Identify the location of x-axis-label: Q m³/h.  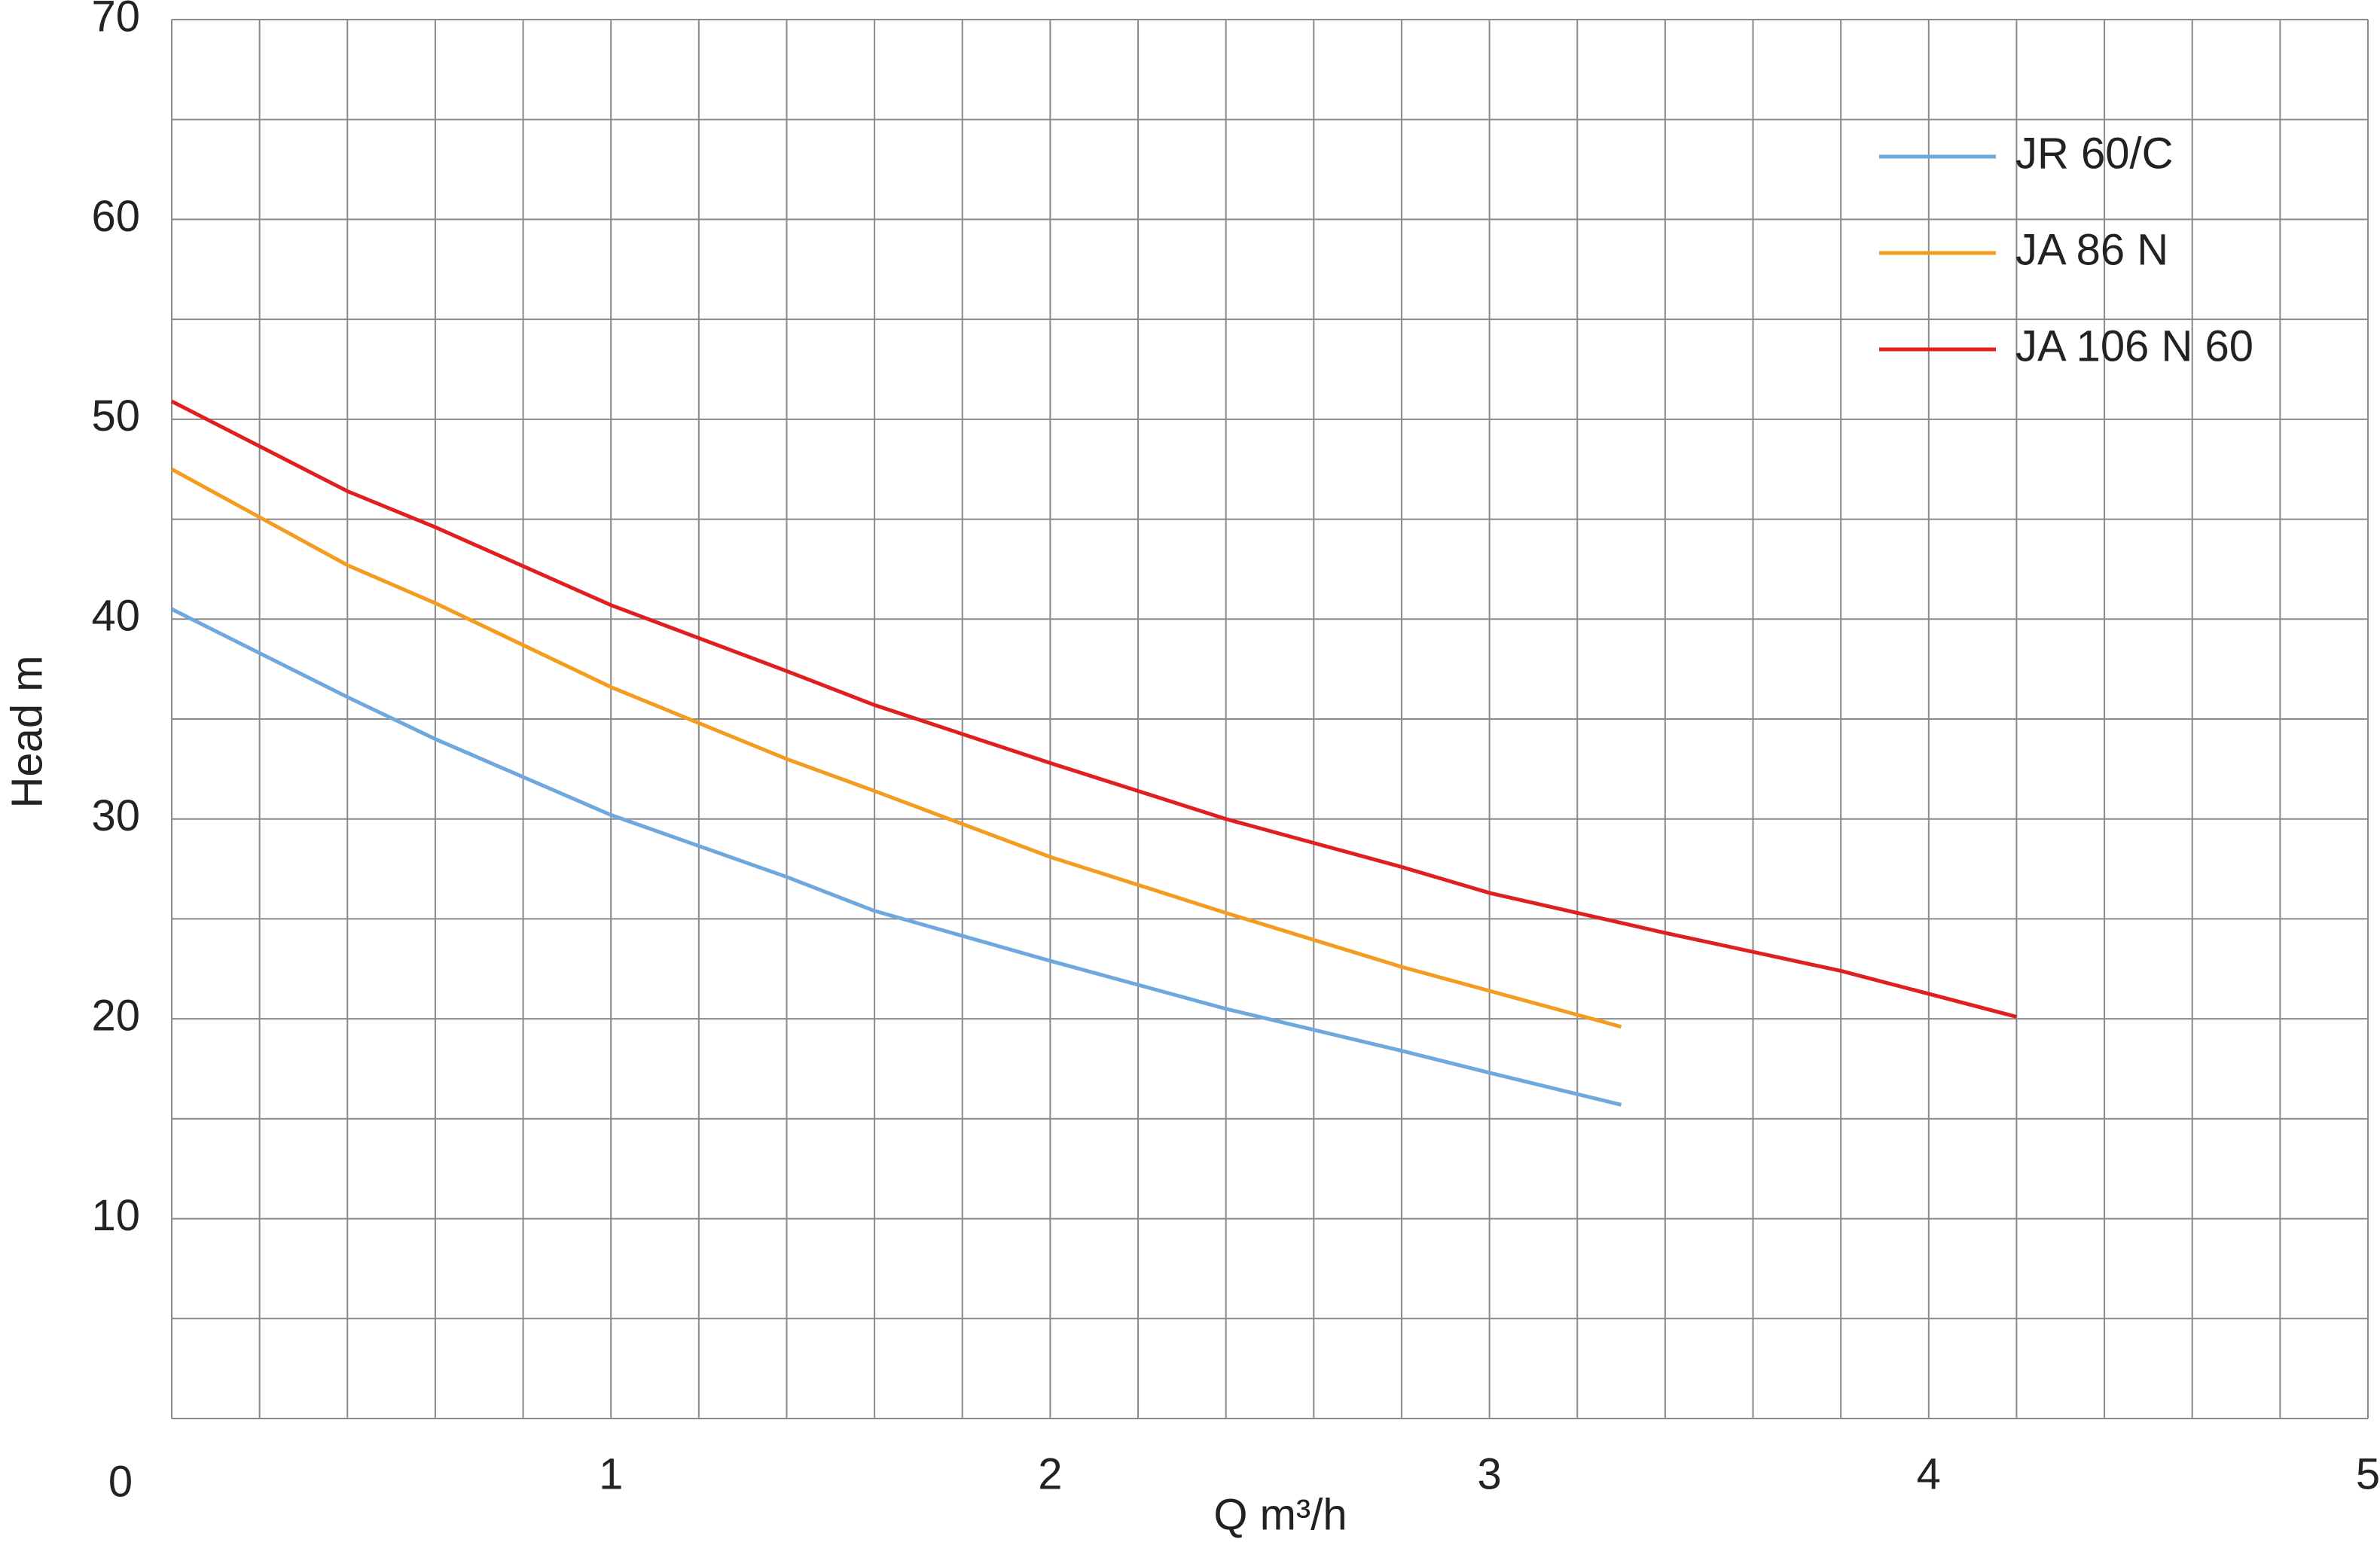
(1280, 1514).